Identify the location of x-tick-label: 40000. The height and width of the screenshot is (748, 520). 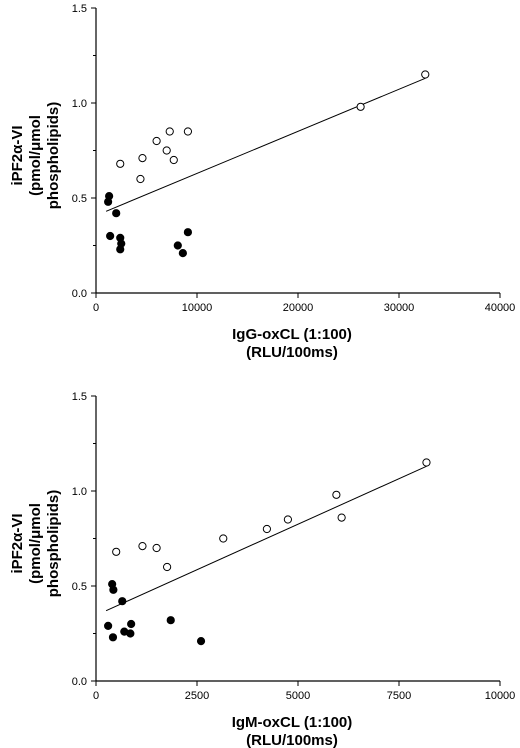
(500, 308).